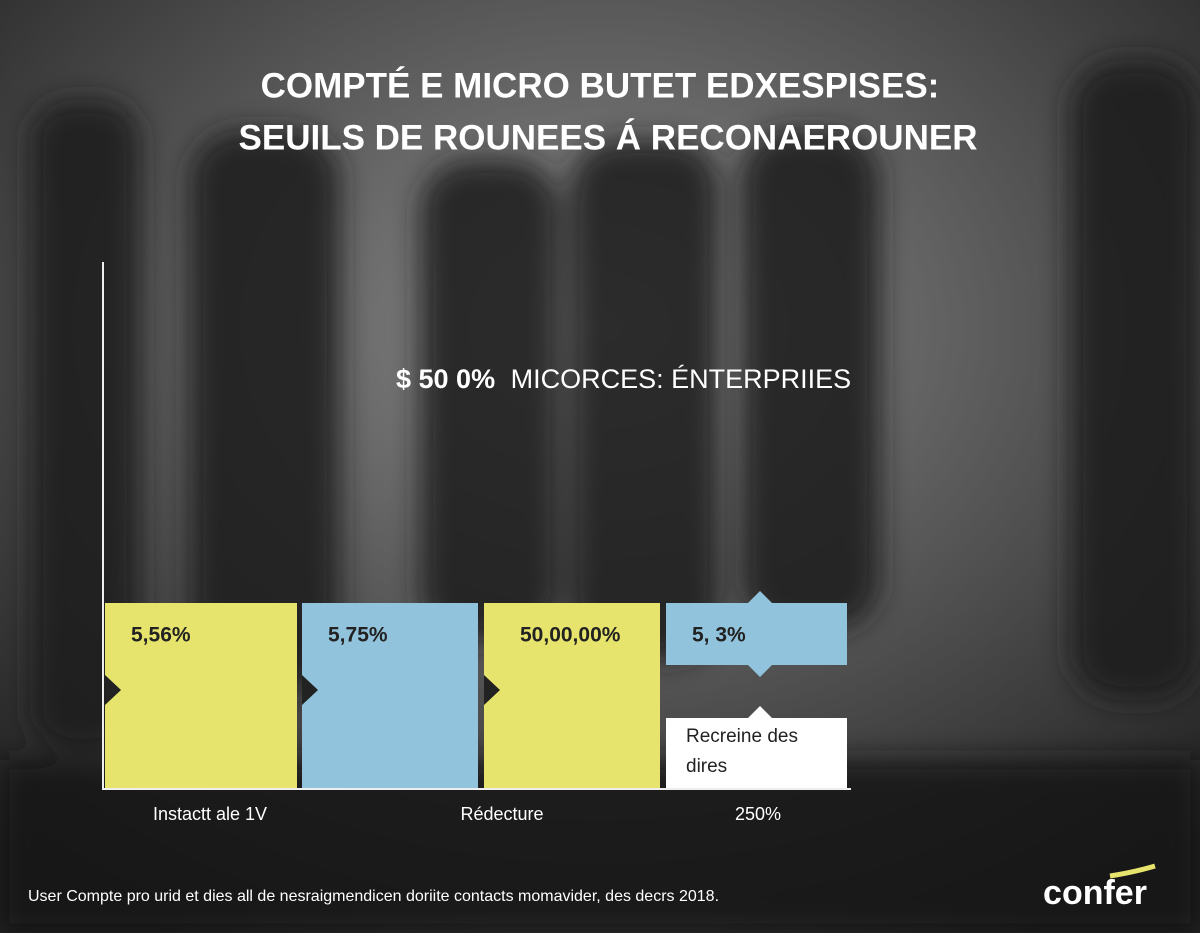  I want to click on note-box, so click(756, 753).